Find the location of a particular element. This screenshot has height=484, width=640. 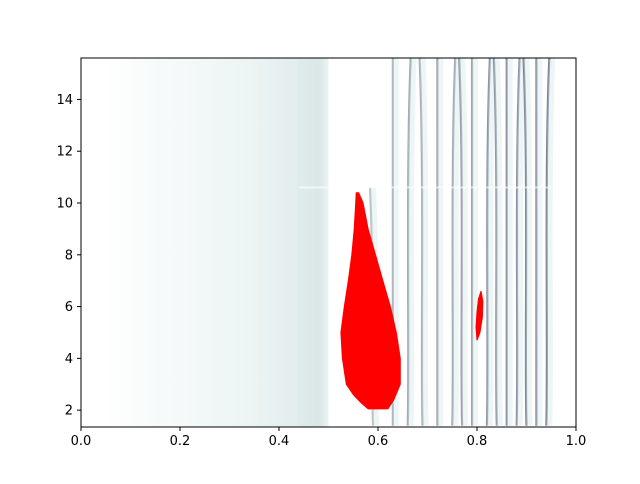

x-axis: 0.0 0.2 0.4 0.6 0.8 1.0 is located at coordinates (329, 438).